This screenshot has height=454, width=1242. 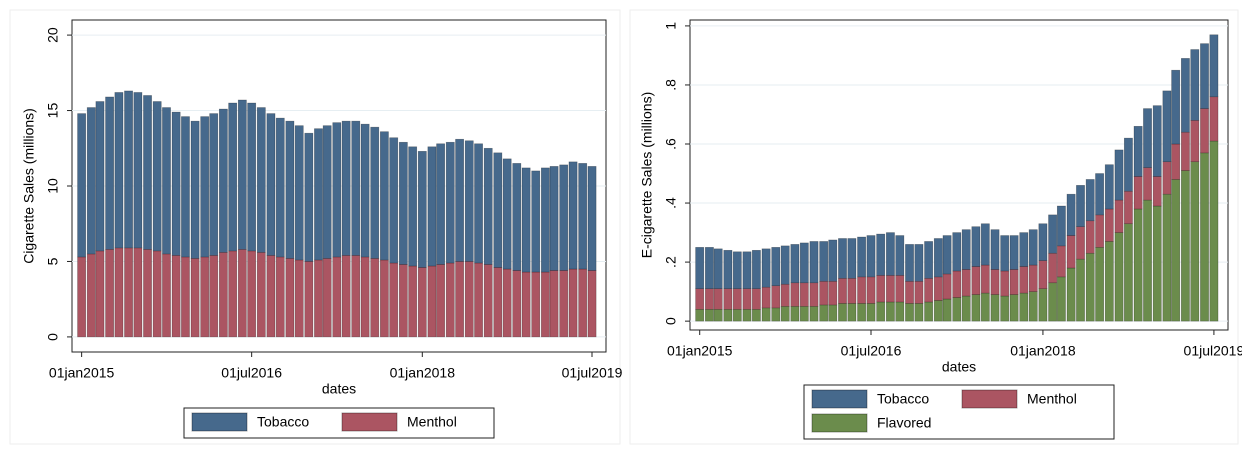 I want to click on x-tick-label: 01jan2018, so click(x=1043, y=351).